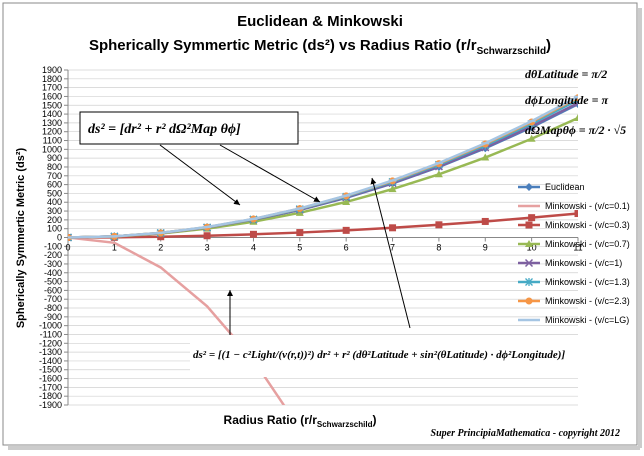 The width and height of the screenshot is (644, 456). I want to click on x-tick-label: 4, so click(253, 248).